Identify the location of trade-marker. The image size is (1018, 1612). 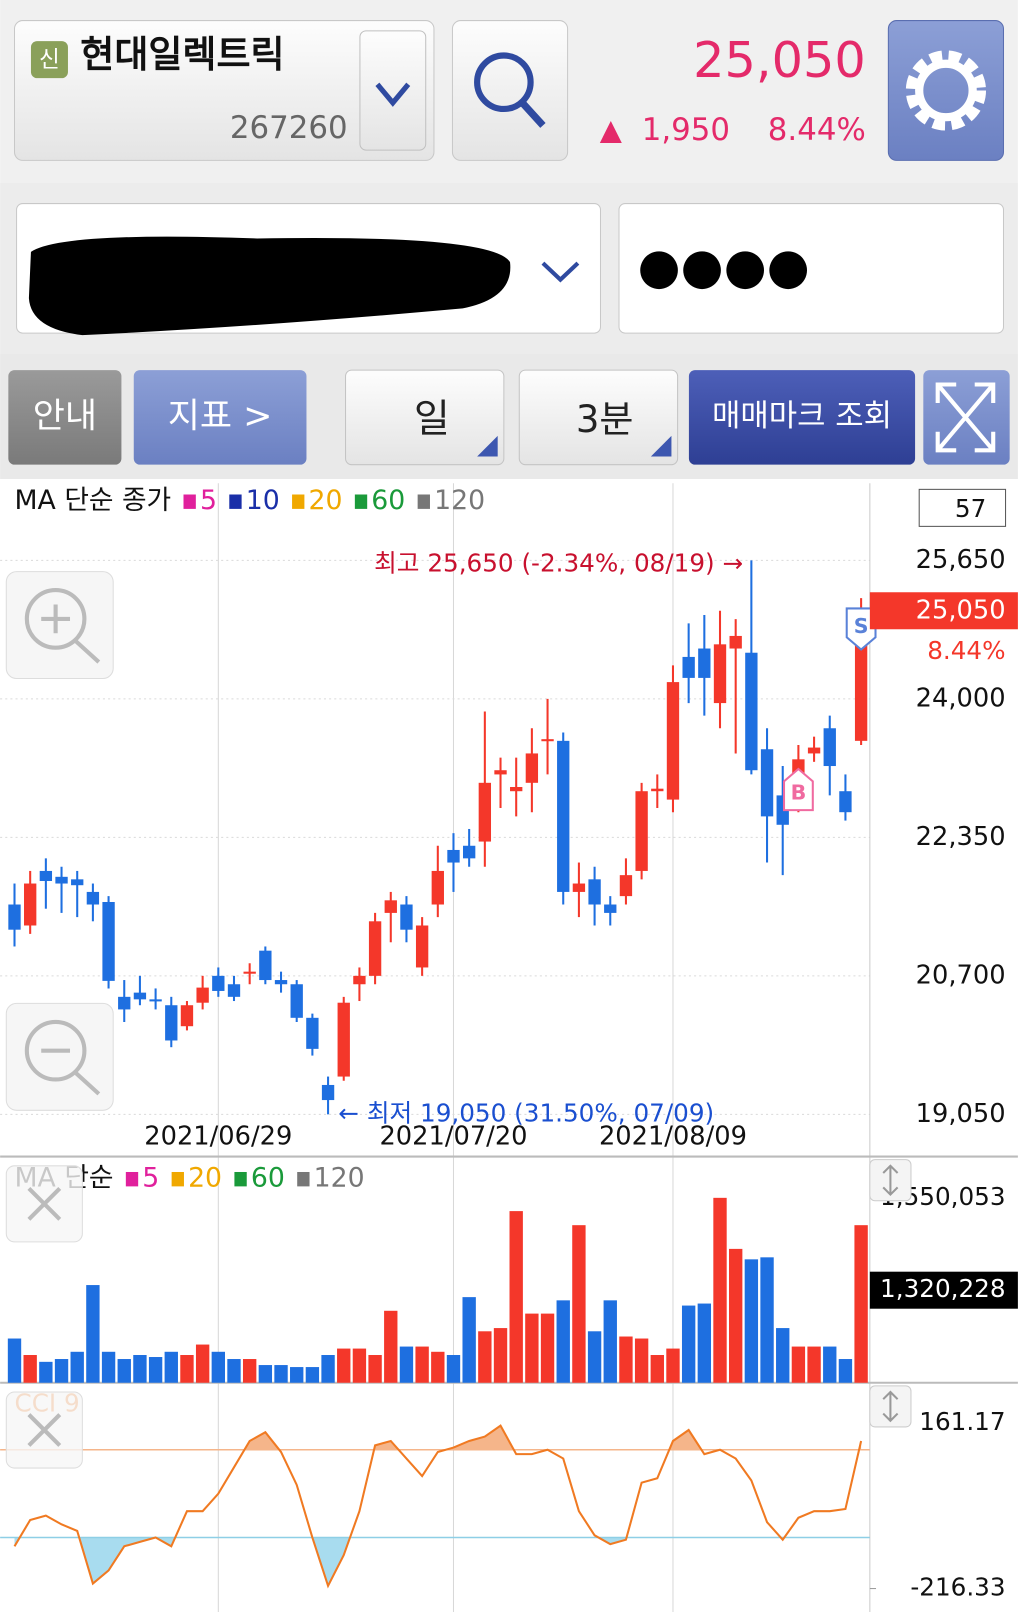
(798, 789).